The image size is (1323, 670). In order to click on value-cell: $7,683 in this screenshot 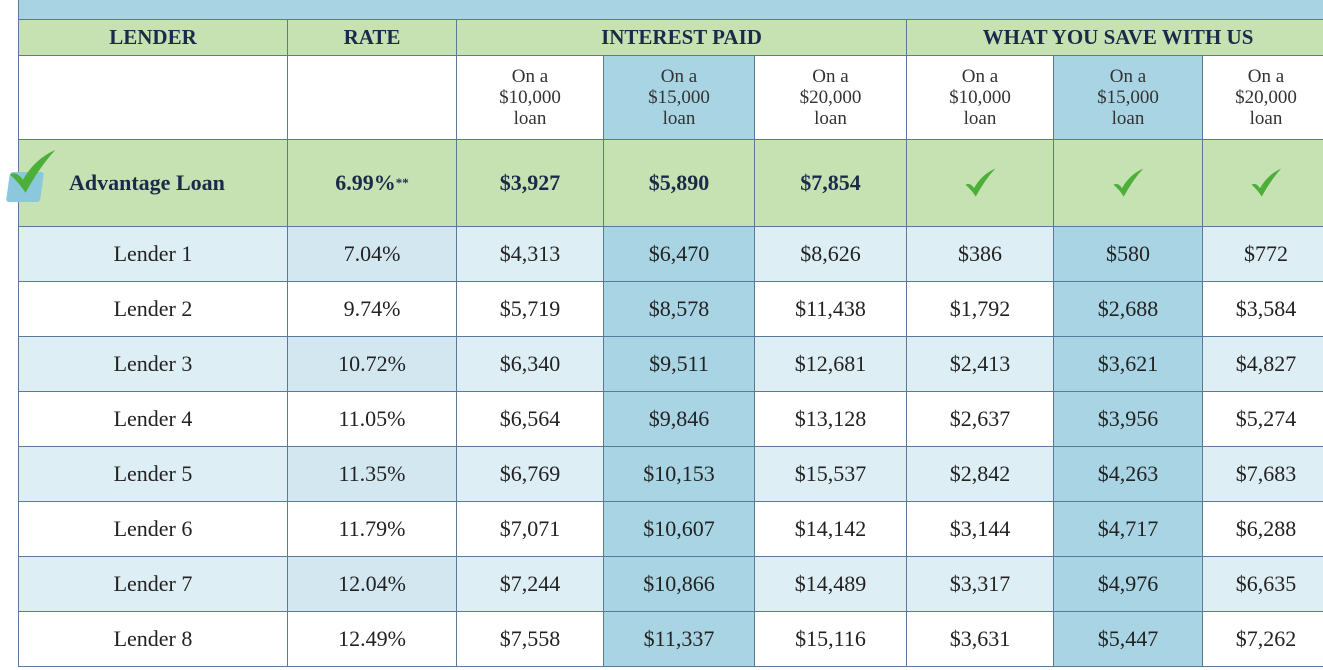, I will do `click(1263, 474)`.